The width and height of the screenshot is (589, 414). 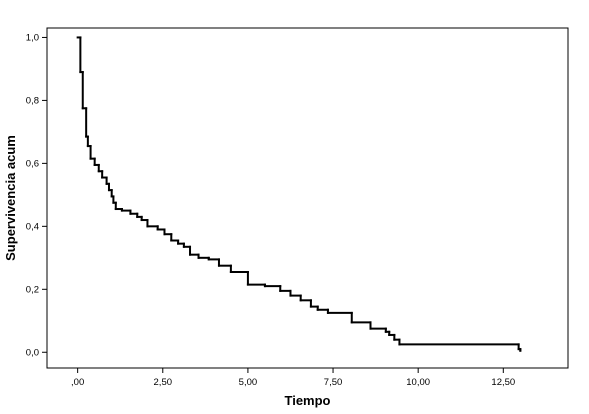 What do you see at coordinates (248, 382) in the screenshot?
I see `x-tick-label: 5,00` at bounding box center [248, 382].